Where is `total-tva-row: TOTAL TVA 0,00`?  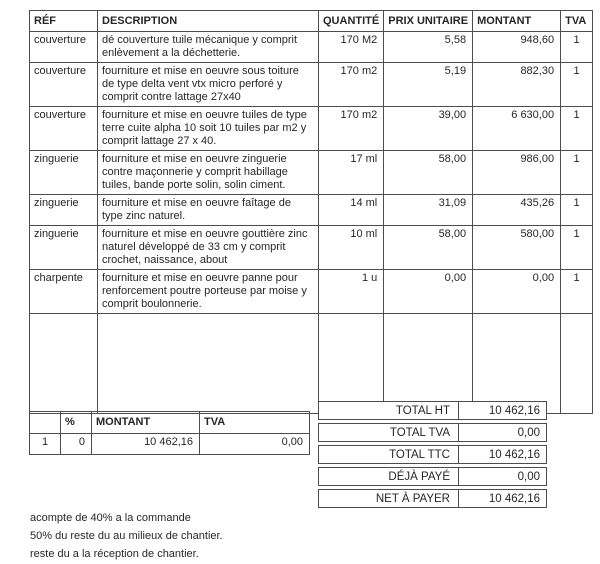
total-tva-row: TOTAL TVA 0,00 is located at coordinates (432, 432).